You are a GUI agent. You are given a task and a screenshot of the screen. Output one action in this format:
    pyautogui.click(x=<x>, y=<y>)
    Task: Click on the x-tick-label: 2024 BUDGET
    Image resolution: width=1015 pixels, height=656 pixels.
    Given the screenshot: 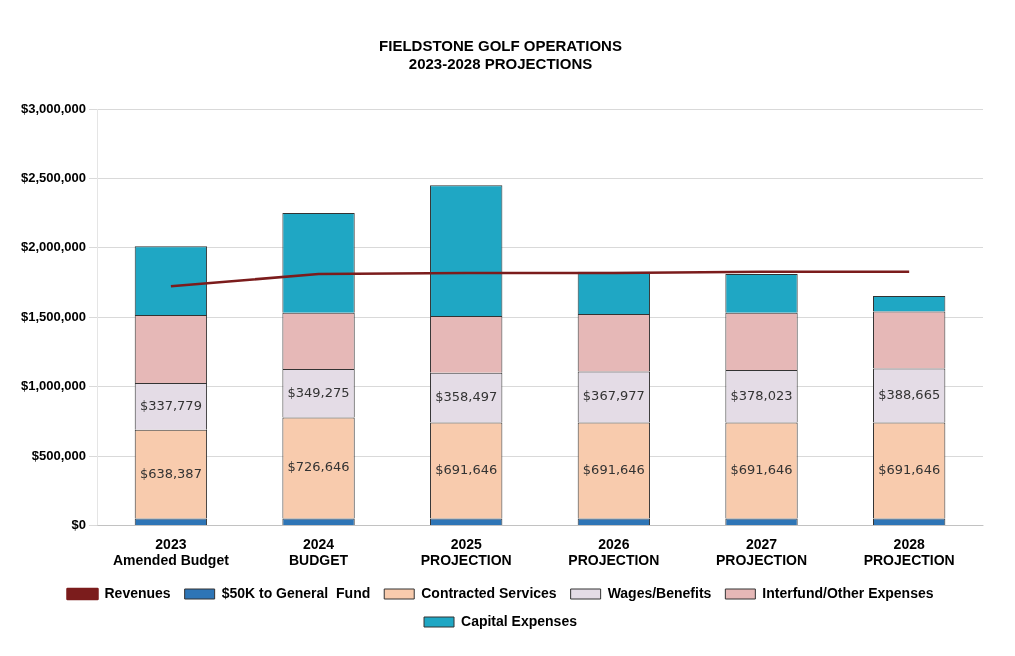 What is the action you would take?
    pyautogui.click(x=318, y=552)
    